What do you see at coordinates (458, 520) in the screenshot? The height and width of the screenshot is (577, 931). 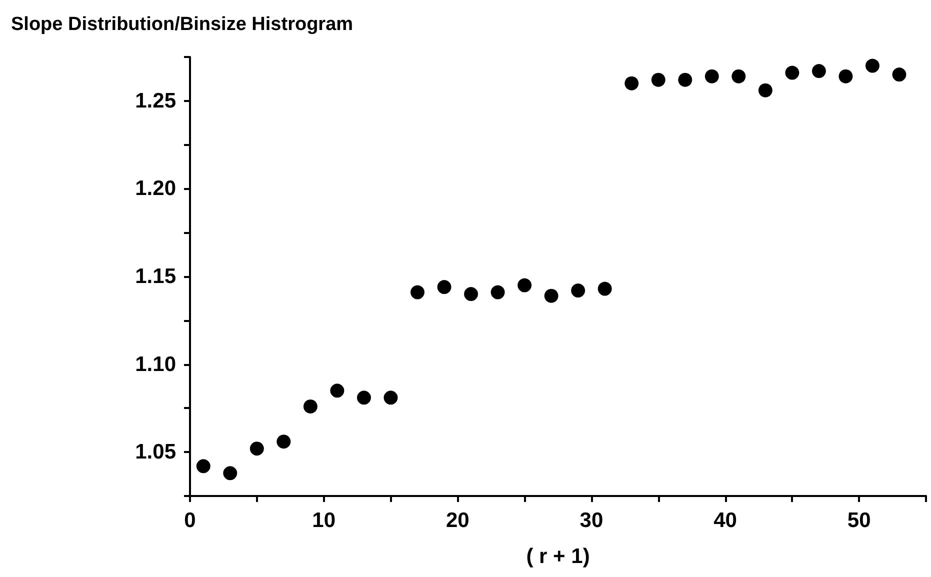 I see `x-tick-label: 20` at bounding box center [458, 520].